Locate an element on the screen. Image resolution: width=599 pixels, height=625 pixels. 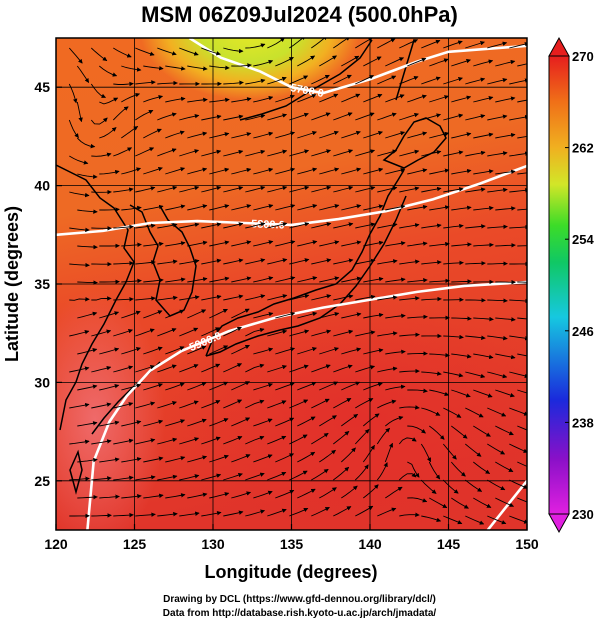
map-title: MSM 06Z09Jul2024 (500.0hPa) is located at coordinates (299, 14).